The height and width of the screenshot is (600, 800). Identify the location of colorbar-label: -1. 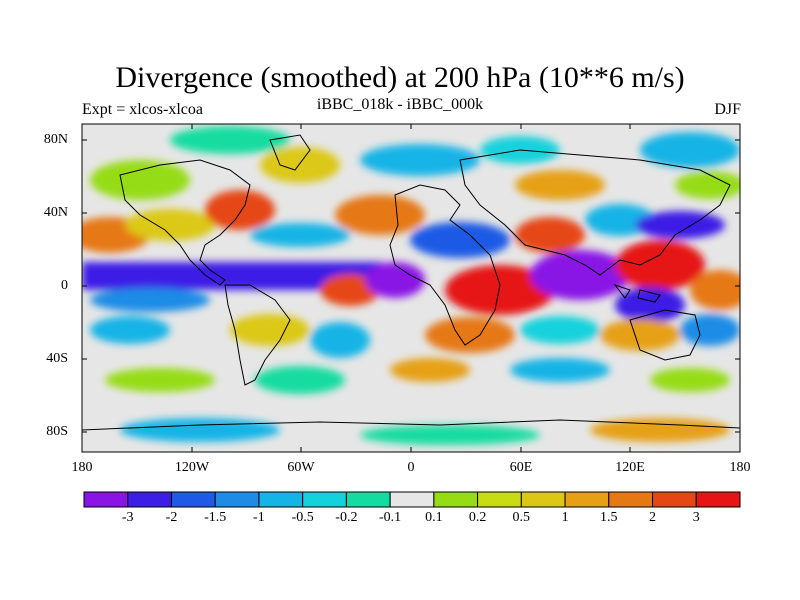
(259, 517).